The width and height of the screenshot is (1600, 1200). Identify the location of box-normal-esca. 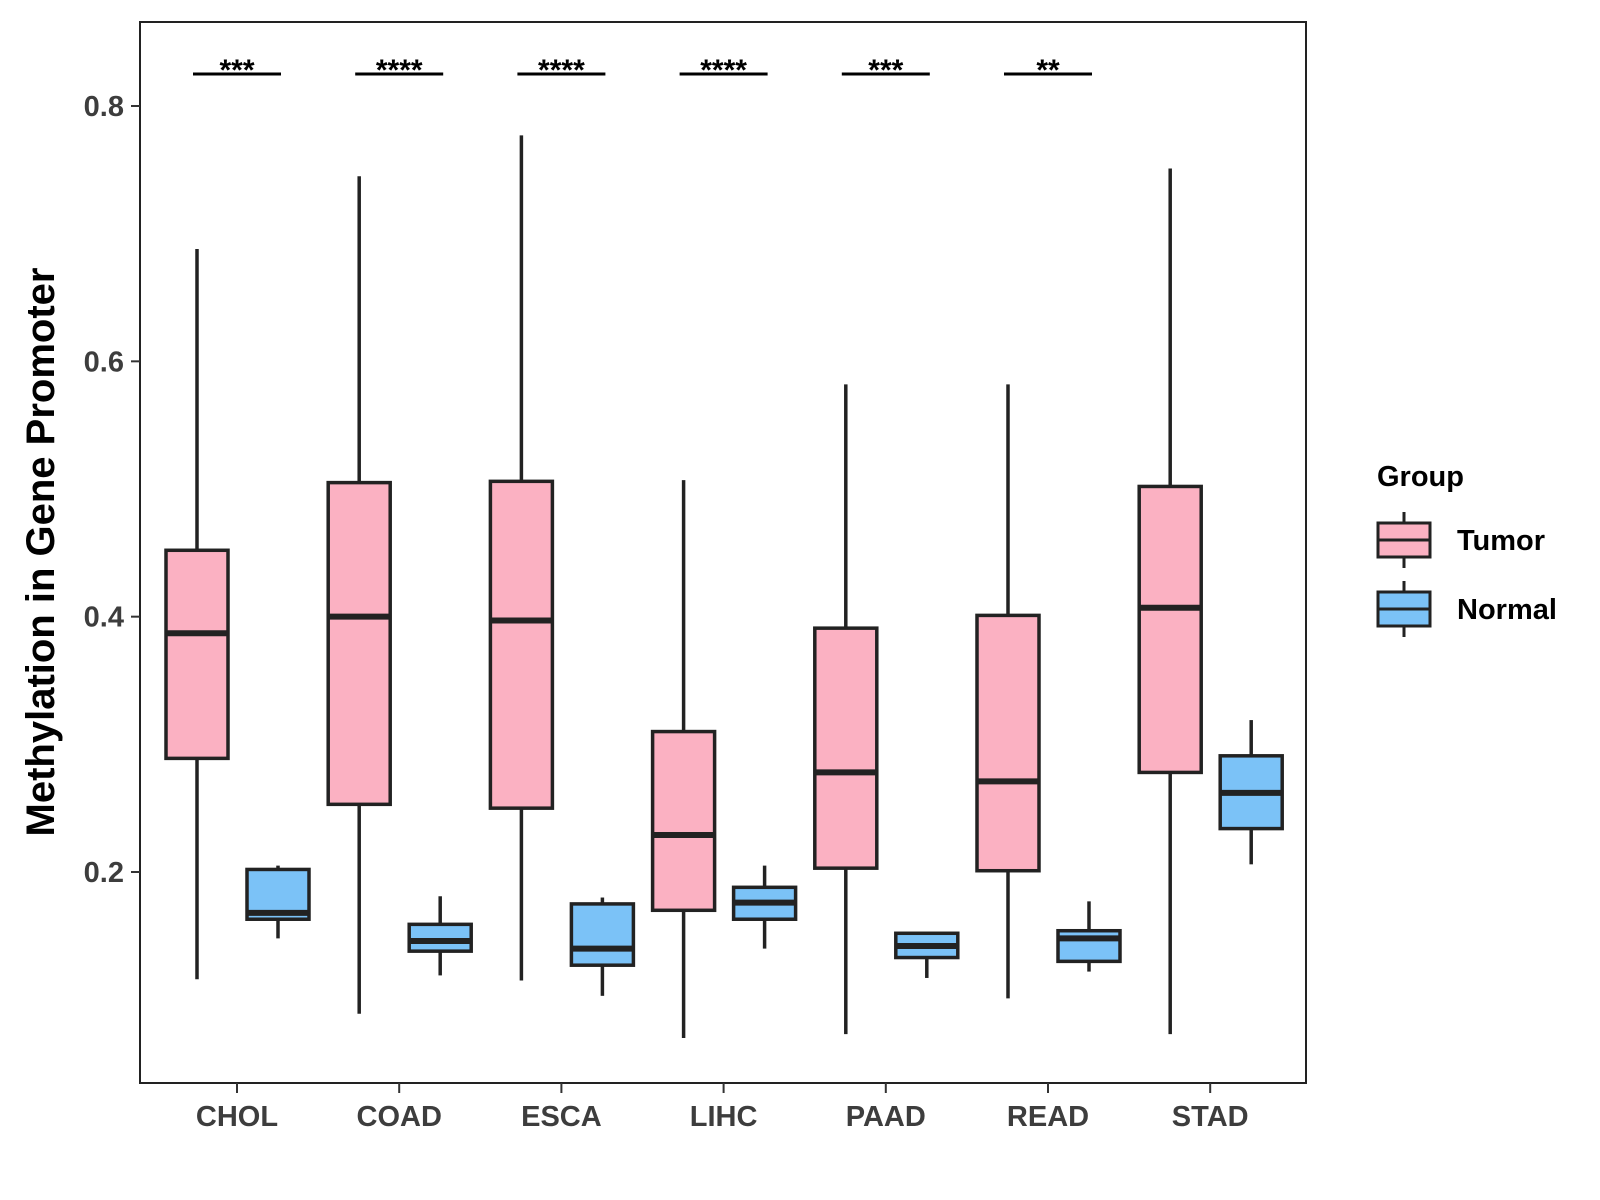
(602, 946).